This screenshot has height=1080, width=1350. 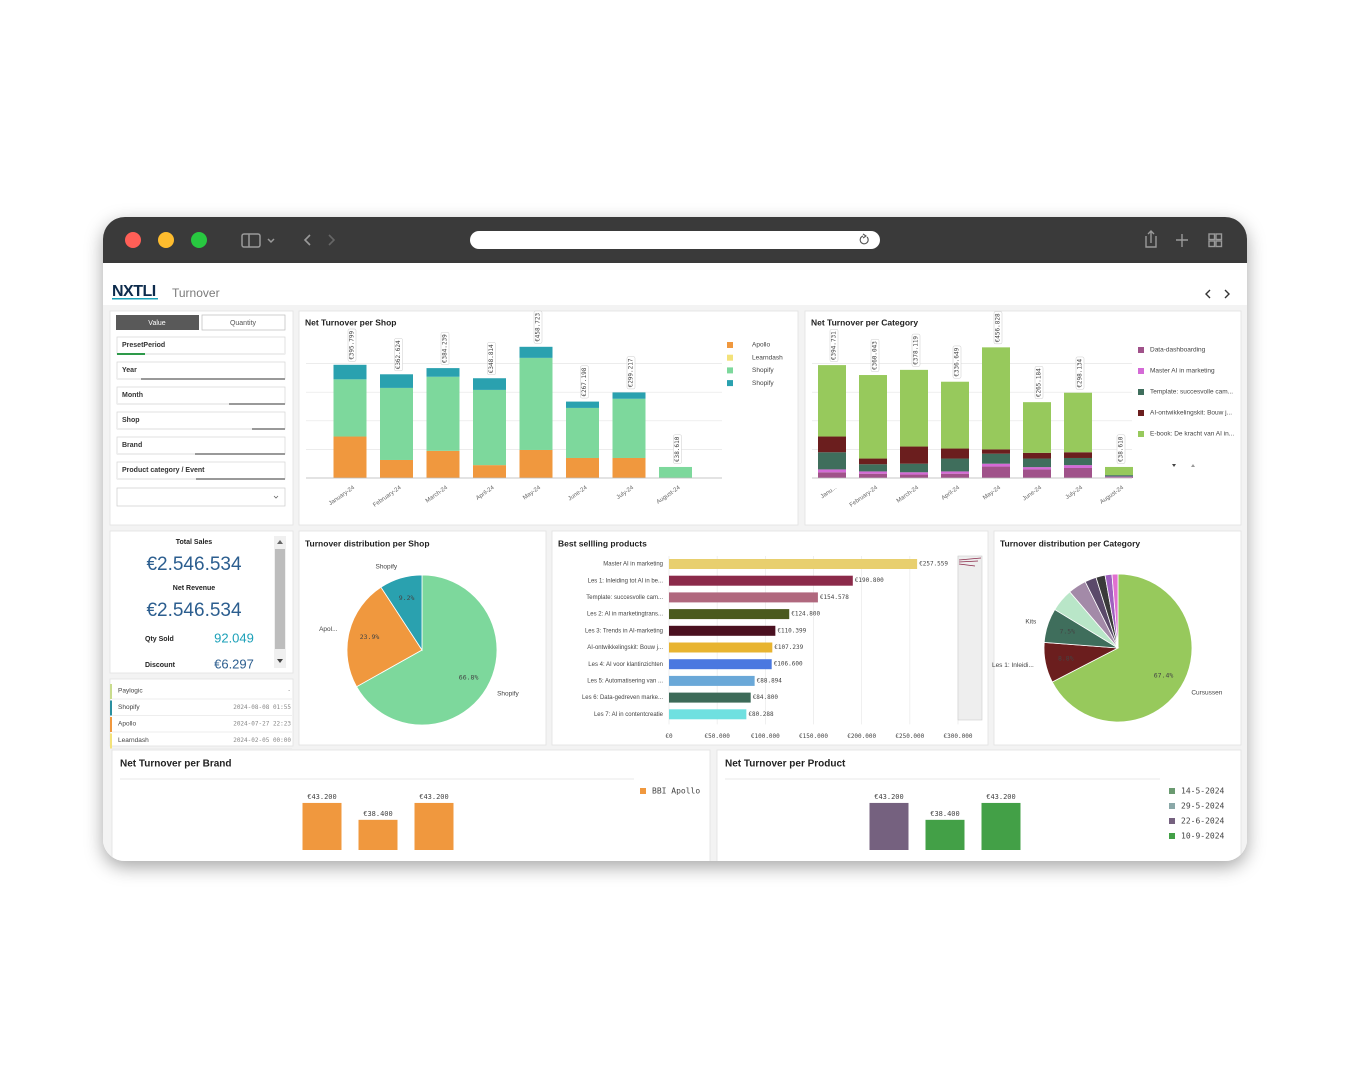 I want to click on y-tick-label: Les 4: AI voor klantinzichten, so click(x=625, y=665).